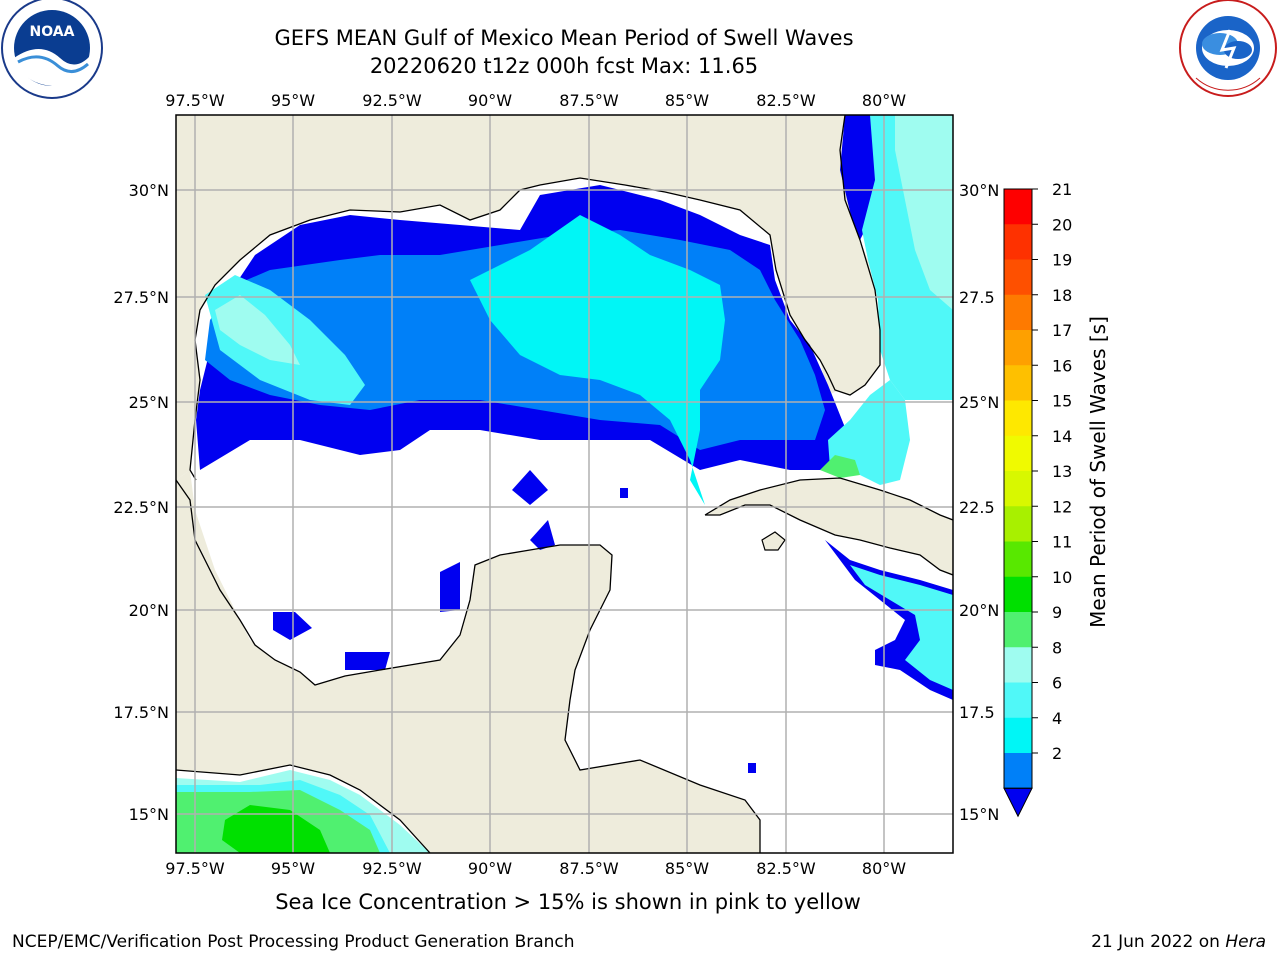  What do you see at coordinates (1062, 330) in the screenshot?
I see `colorbar-tick-label: 17` at bounding box center [1062, 330].